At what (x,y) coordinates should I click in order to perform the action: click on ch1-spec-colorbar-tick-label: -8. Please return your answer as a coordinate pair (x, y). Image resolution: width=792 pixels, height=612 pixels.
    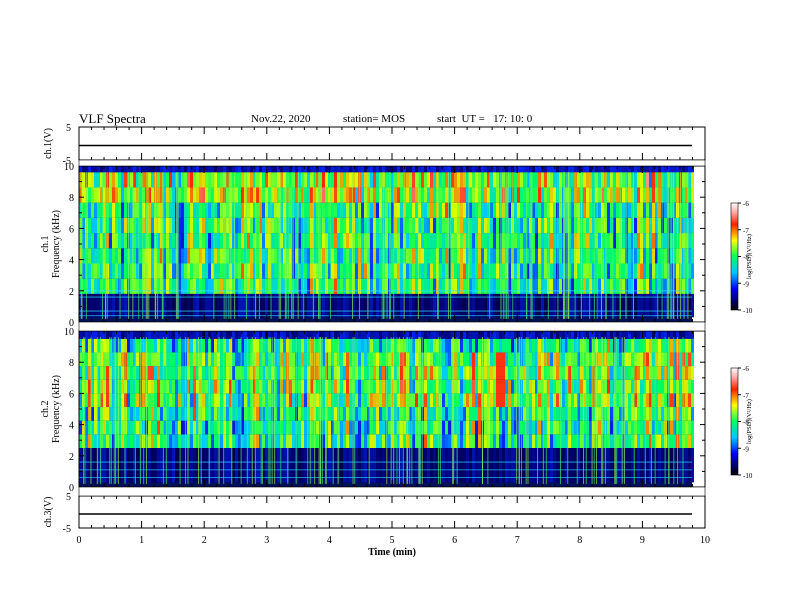
    Looking at the image, I should click on (746, 258).